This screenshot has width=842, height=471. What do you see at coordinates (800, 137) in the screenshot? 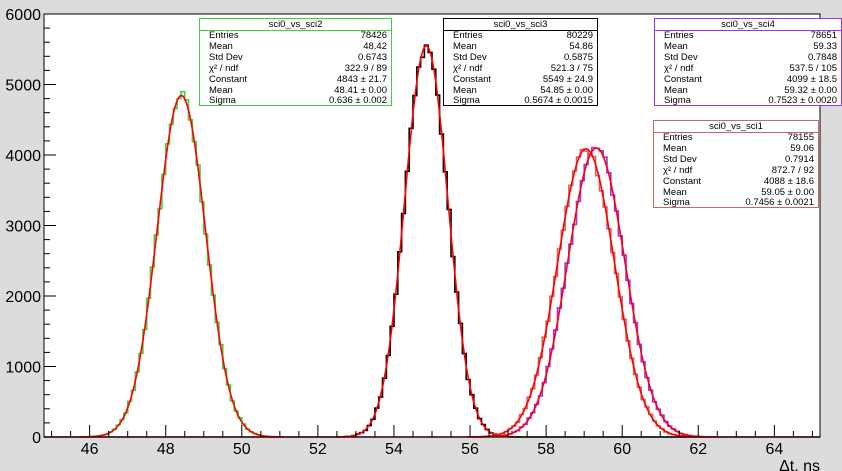
I see `stats-value: 78155` at bounding box center [800, 137].